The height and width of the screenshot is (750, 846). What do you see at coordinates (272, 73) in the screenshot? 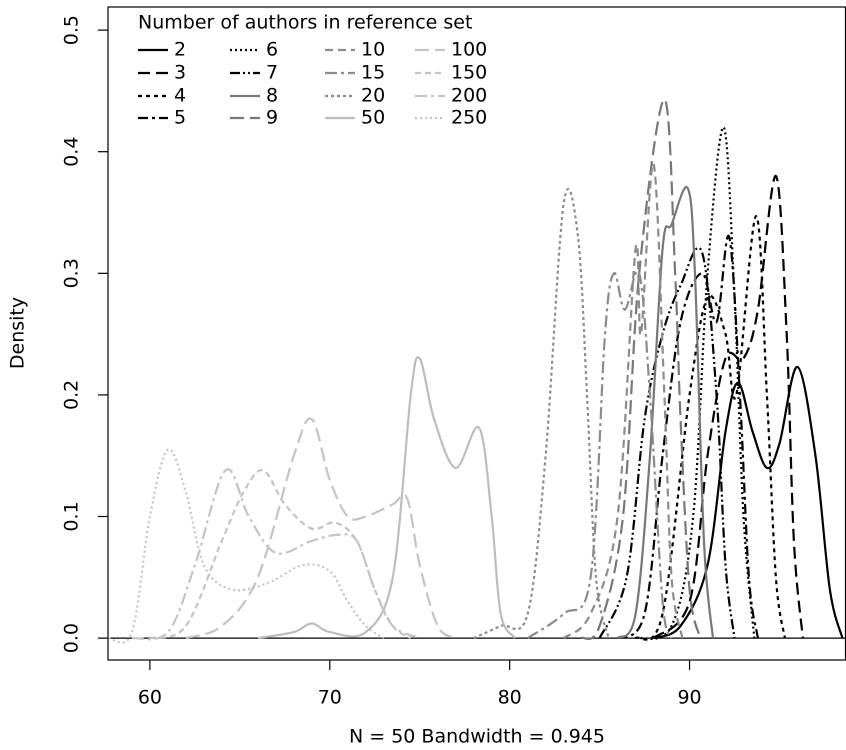
I see `legend-label: 7` at bounding box center [272, 73].